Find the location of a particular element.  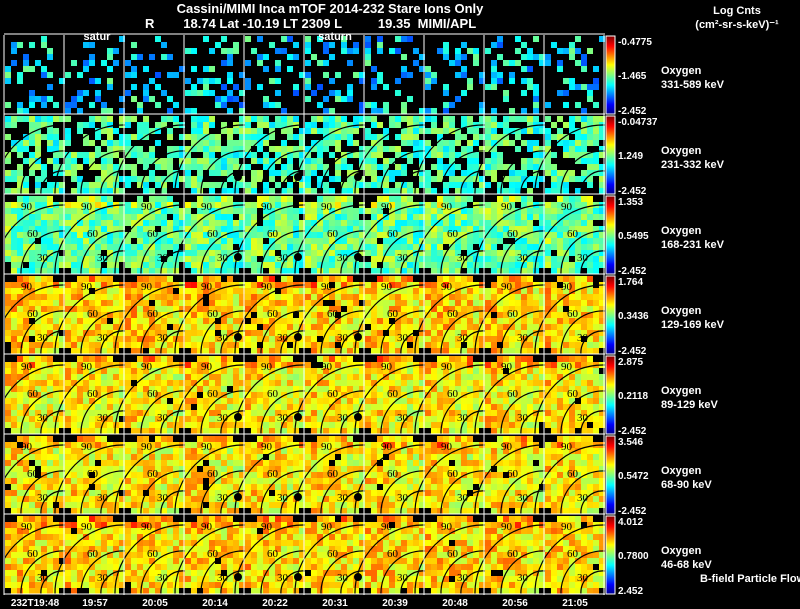

contour-label: 90 is located at coordinates (327, 367).